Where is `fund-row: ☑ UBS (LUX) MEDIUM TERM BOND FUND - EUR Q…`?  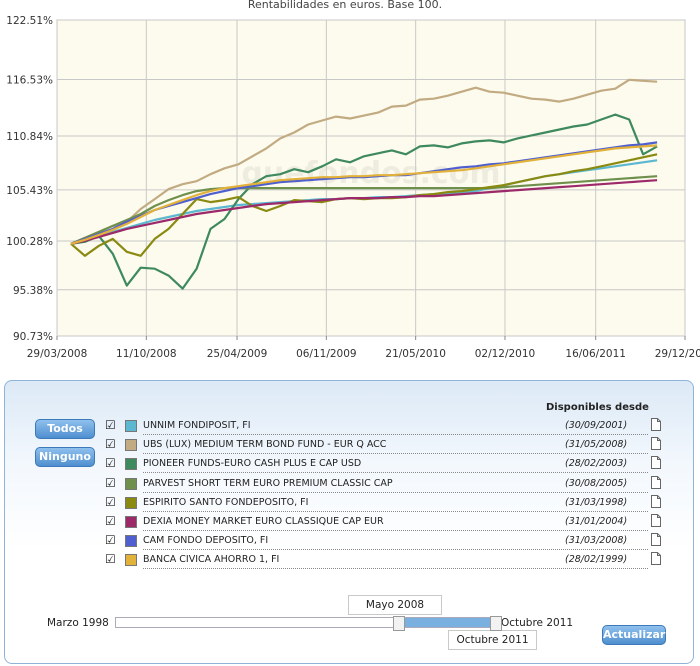 fund-row: ☑ UBS (LUX) MEDIUM TERM BOND FUND - EUR Q… is located at coordinates (385, 445).